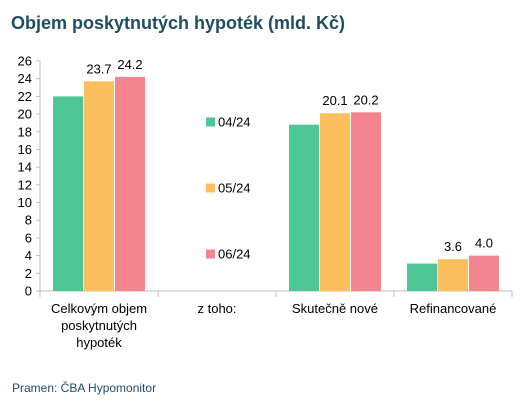 This screenshot has width=524, height=403. I want to click on y-tick-label: 16, so click(25, 149).